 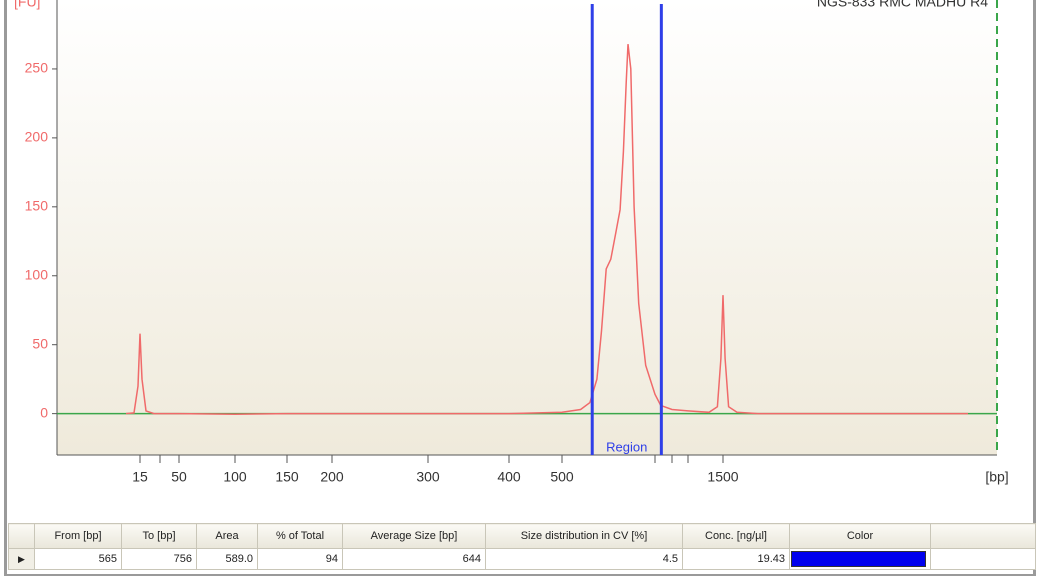 What do you see at coordinates (140, 477) in the screenshot?
I see `x-tick-label: 15` at bounding box center [140, 477].